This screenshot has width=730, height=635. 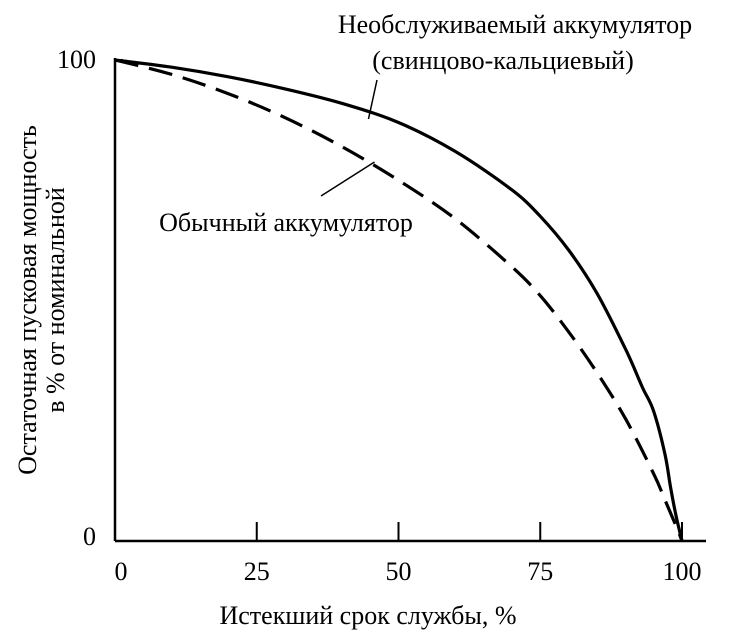 What do you see at coordinates (408, 554) in the screenshot?
I see `x-ticks: 0 25 50 75 100` at bounding box center [408, 554].